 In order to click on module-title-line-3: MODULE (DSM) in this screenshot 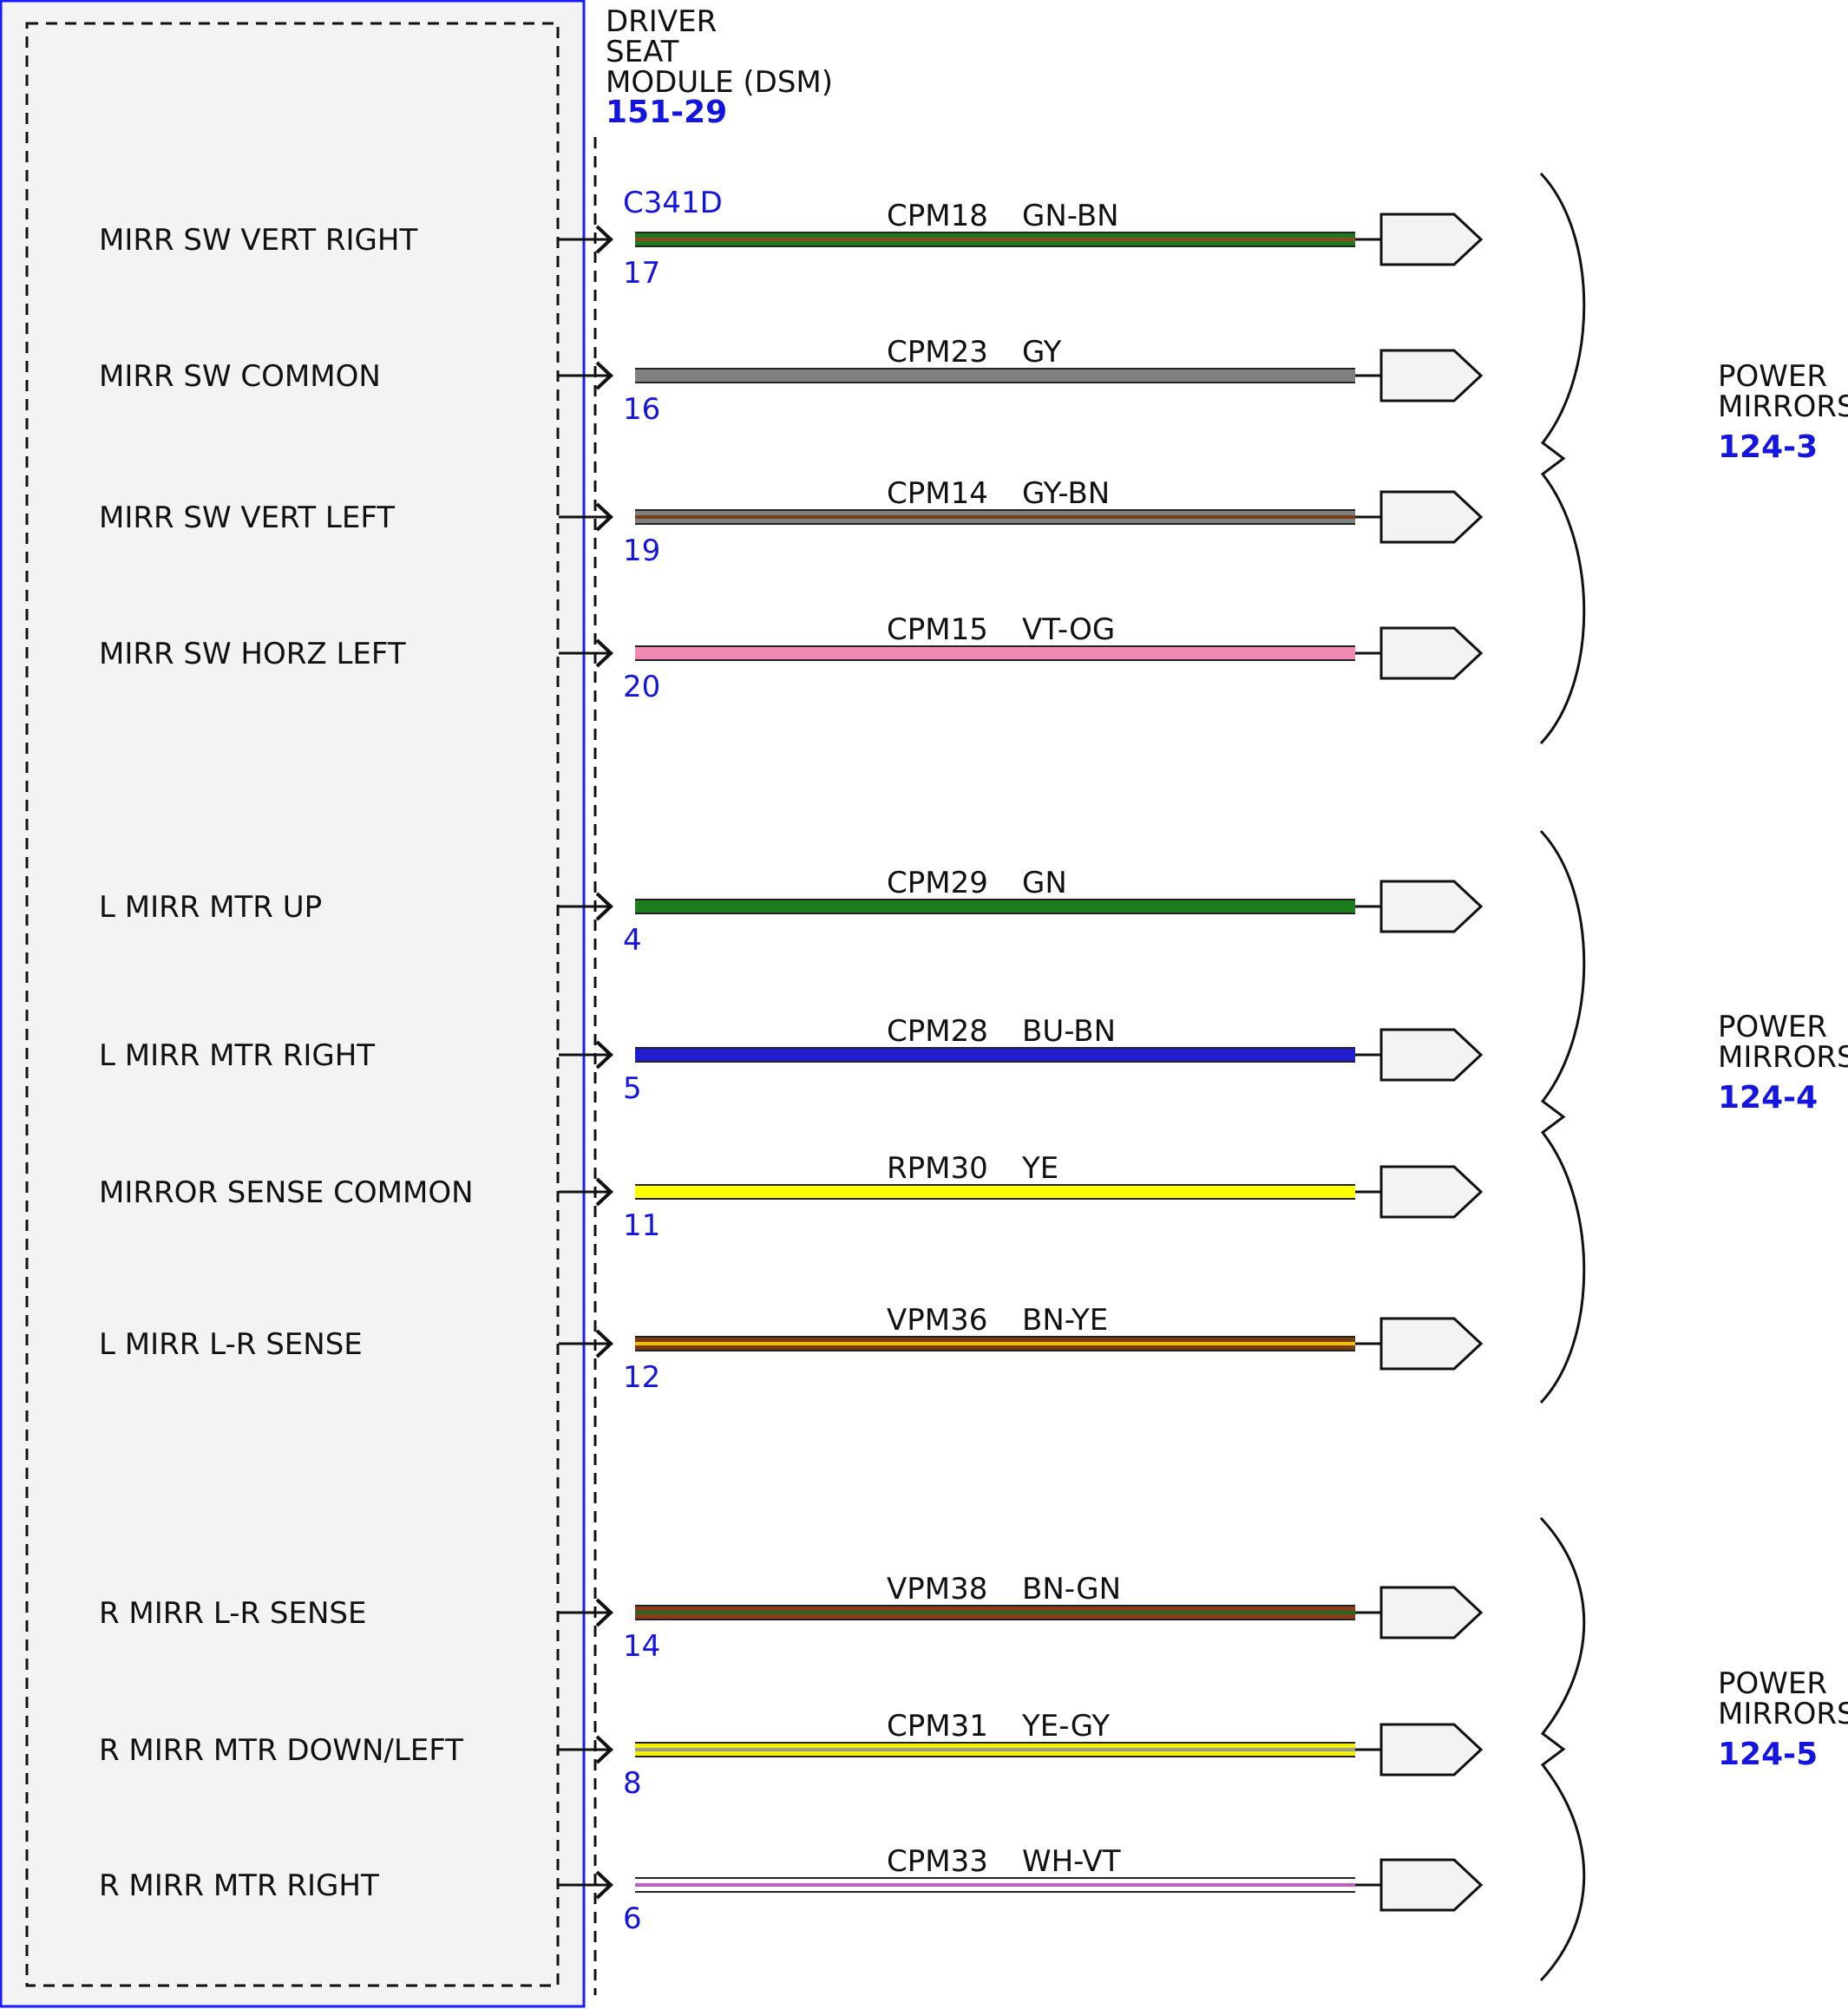, I will do `click(719, 82)`.